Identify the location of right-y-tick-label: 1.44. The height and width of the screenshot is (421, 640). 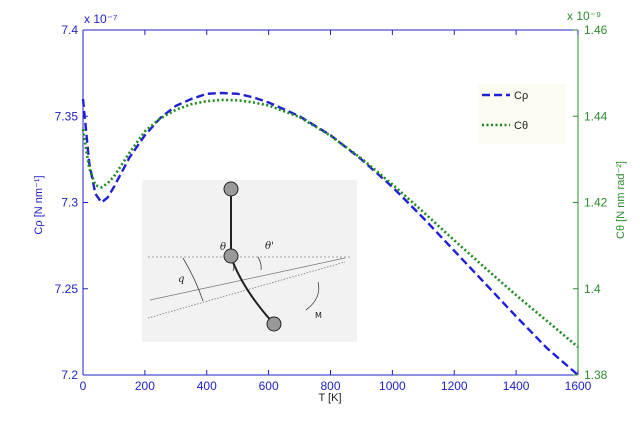
(596, 116).